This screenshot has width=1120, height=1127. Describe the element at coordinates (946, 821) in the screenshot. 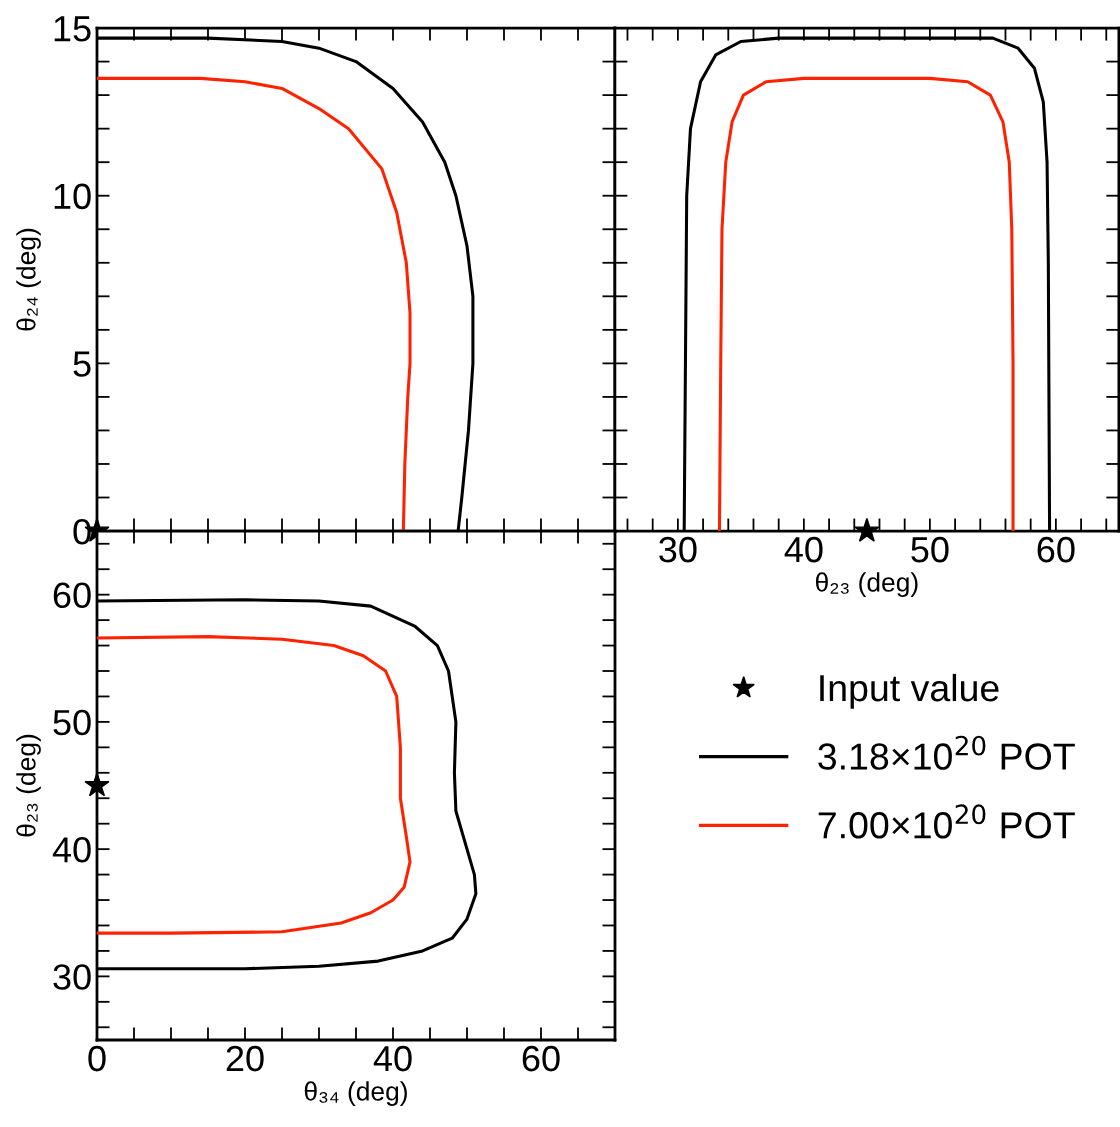

I see `legend-label: 7.00×10$^{20}$ POT` at that location.